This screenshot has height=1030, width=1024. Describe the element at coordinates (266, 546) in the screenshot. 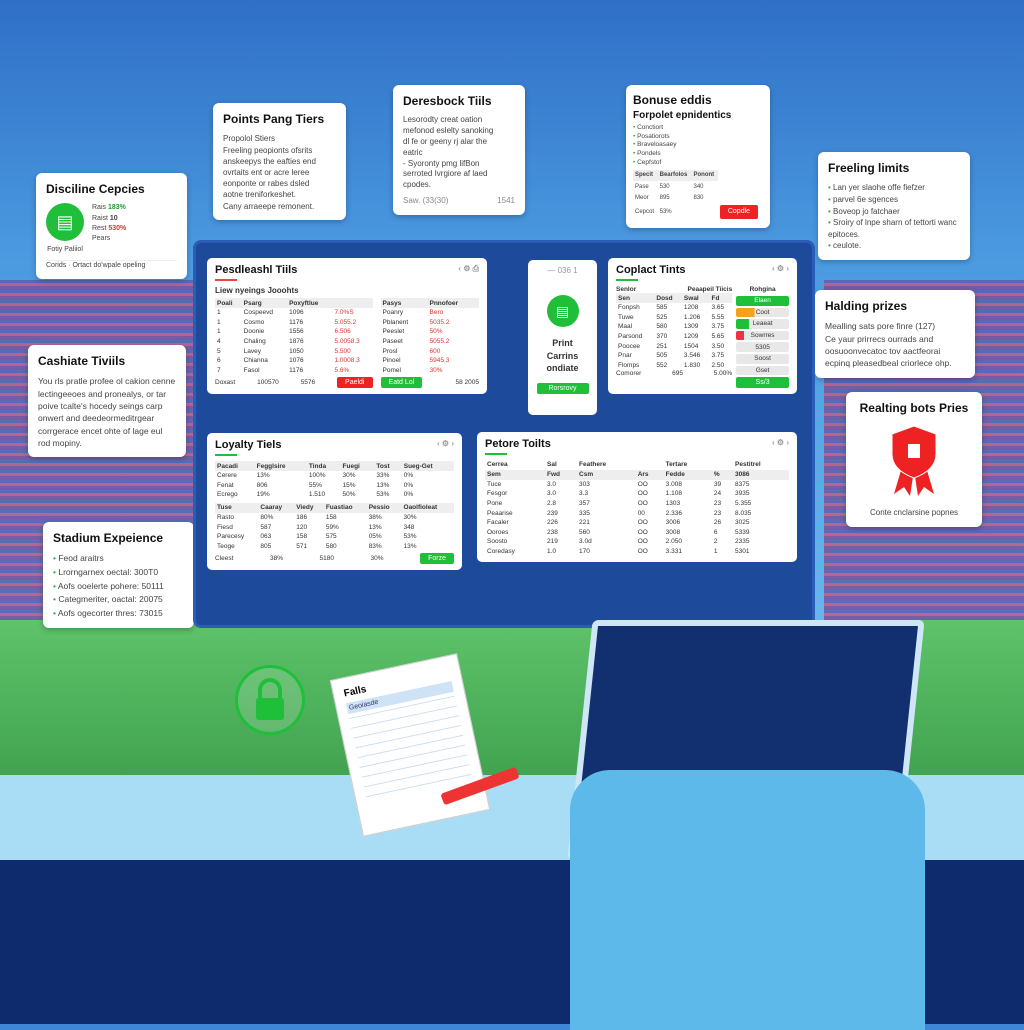

I see `table-cell: 805` at that location.